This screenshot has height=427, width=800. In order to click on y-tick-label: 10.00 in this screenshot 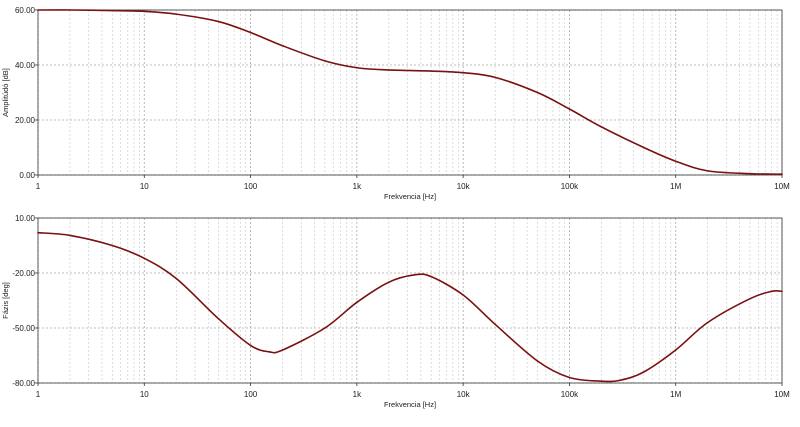, I will do `click(25, 218)`.